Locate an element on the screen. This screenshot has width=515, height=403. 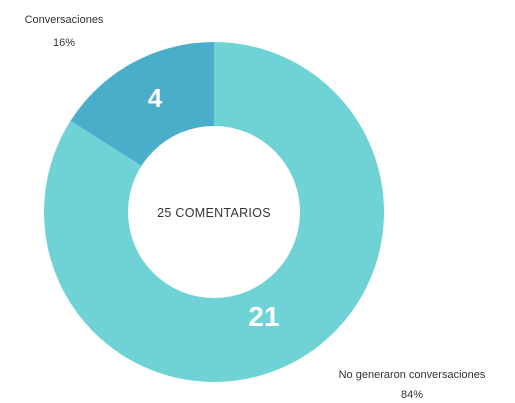
donut-hole is located at coordinates (214, 212).